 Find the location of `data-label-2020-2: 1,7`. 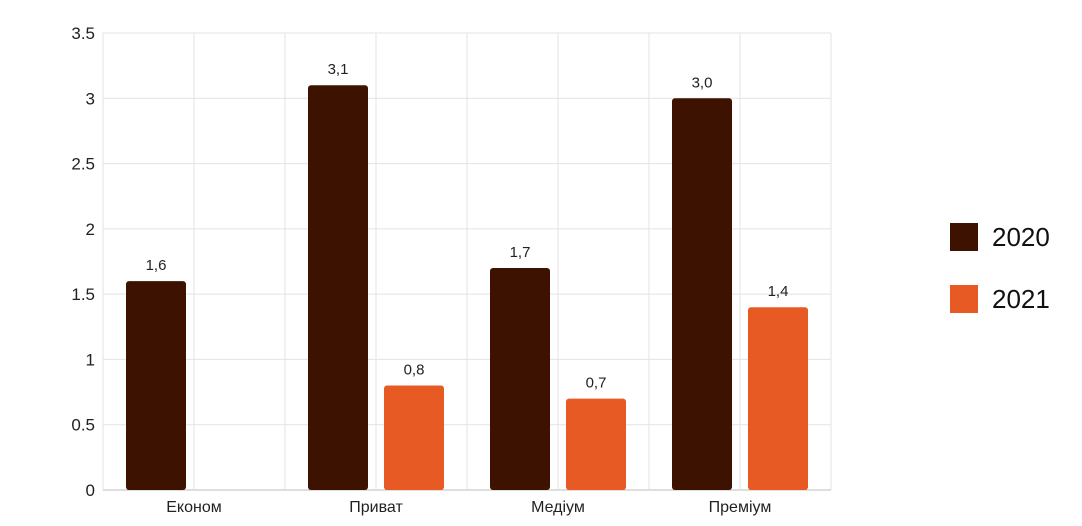

data-label-2020-2: 1,7 is located at coordinates (520, 252).